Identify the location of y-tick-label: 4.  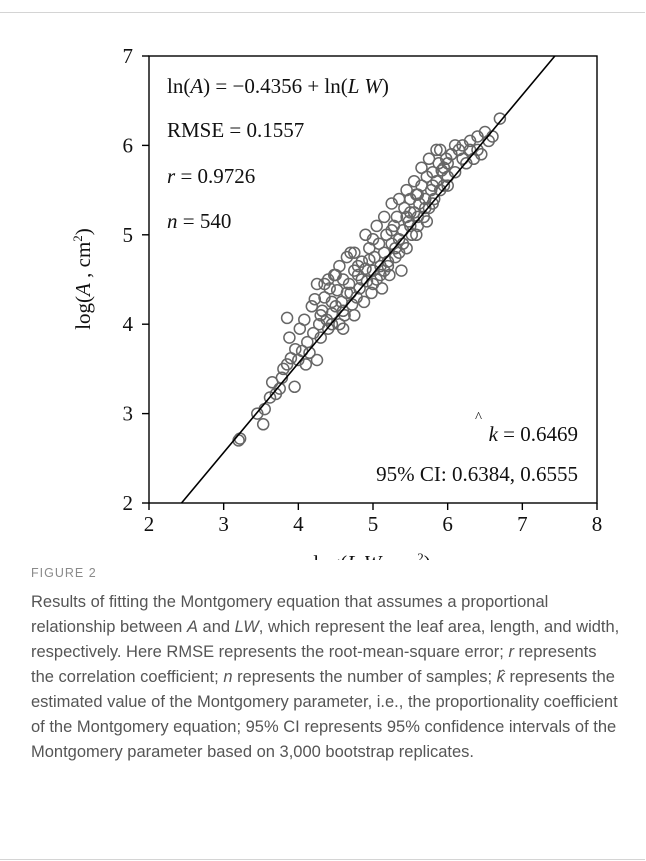
(128, 324).